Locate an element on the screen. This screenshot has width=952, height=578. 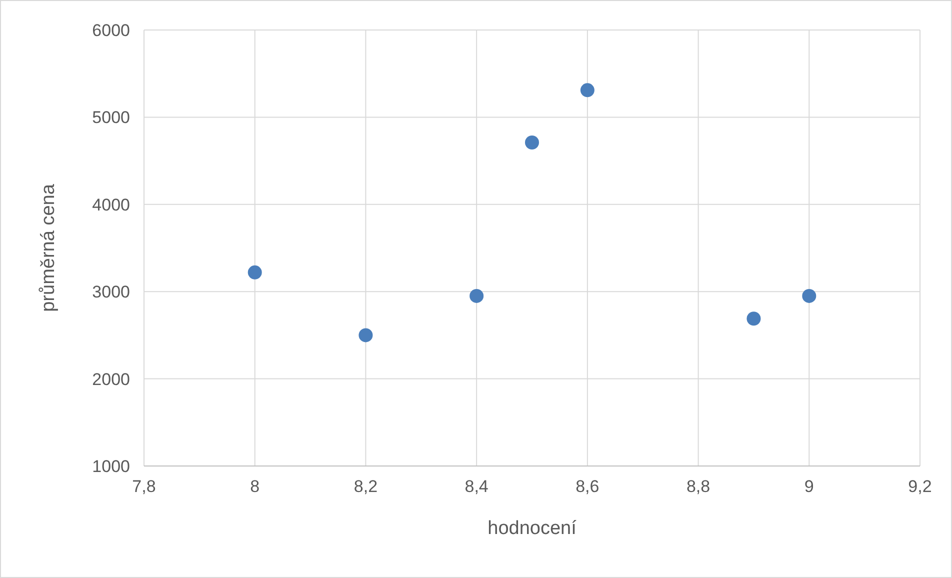
x-tick-label: 8,2 is located at coordinates (366, 486).